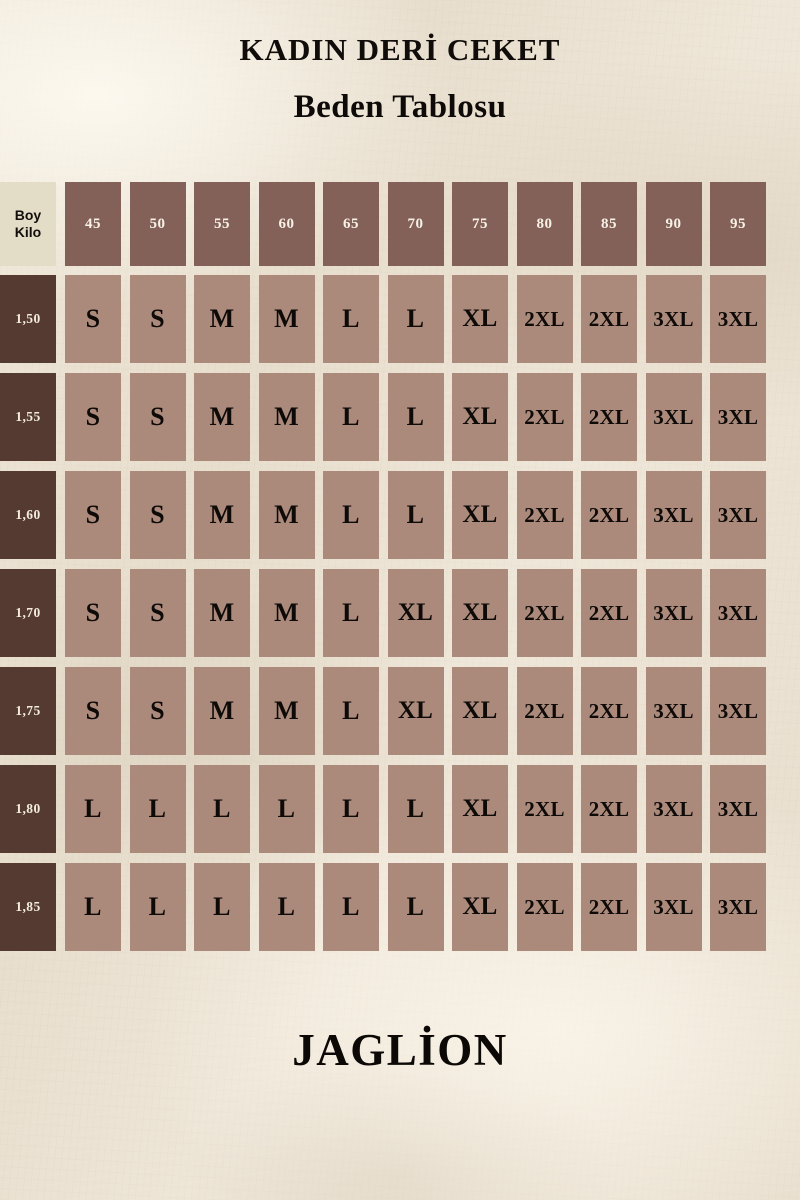  I want to click on column-header-weight: 60, so click(286, 224).